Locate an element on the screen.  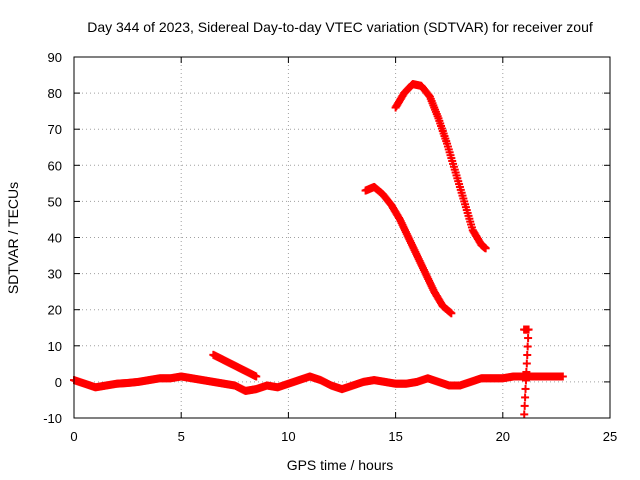
y-tick-label: 10 is located at coordinates (55, 346).